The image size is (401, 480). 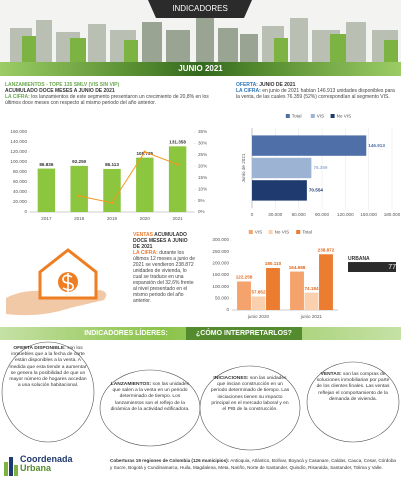 I want to click on band-right: ¿CÓMO INTERPRETARLOS?, so click(x=244, y=333).